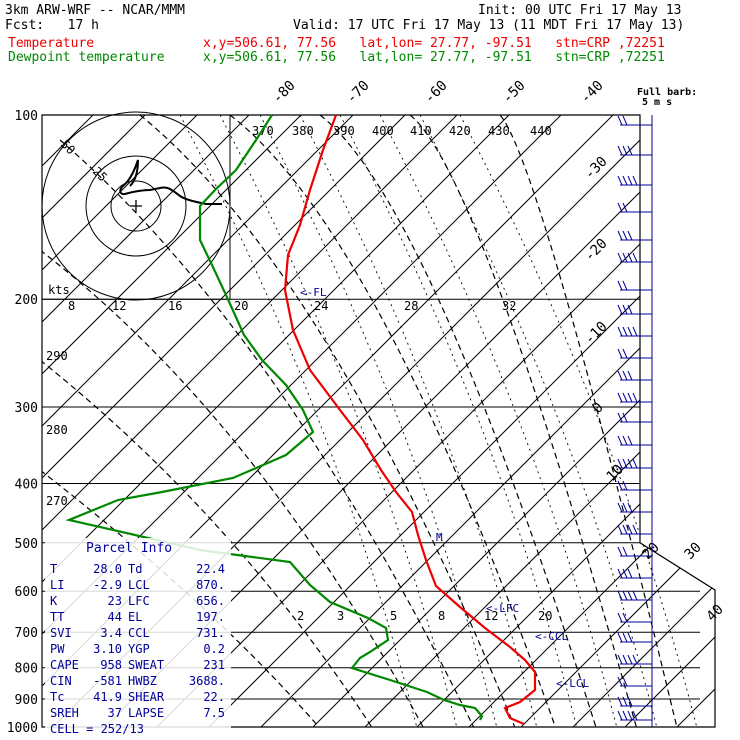  What do you see at coordinates (214, 713) in the screenshot?
I see `parcel-value: 7.5` at bounding box center [214, 713].